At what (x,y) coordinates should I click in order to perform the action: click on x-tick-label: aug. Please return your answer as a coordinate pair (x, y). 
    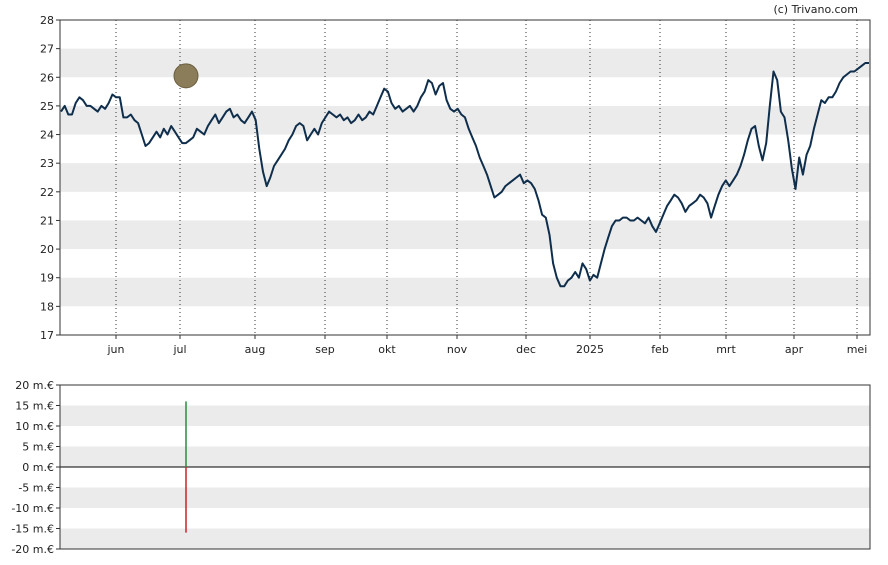
    Looking at the image, I should click on (255, 349).